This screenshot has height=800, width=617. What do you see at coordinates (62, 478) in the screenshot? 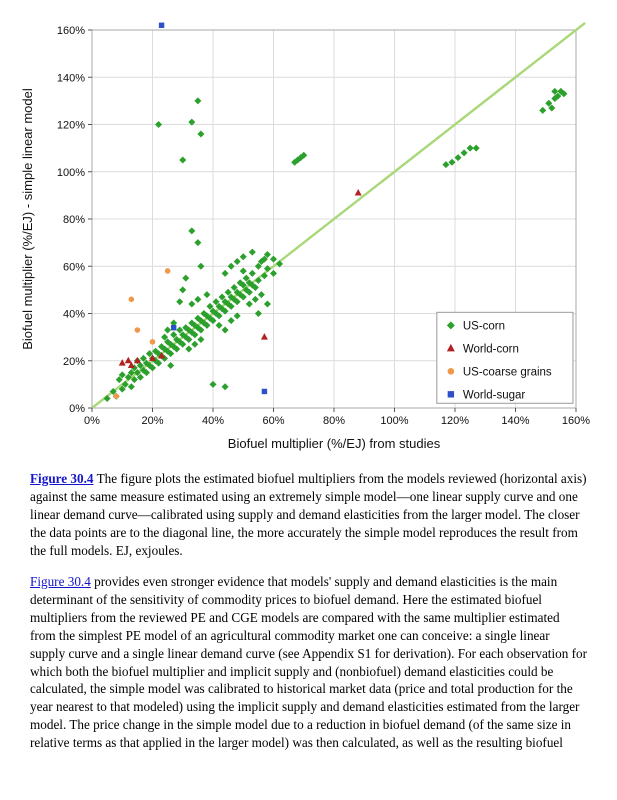
I see `figure-caption-link: Figure 30.4` at bounding box center [62, 478].